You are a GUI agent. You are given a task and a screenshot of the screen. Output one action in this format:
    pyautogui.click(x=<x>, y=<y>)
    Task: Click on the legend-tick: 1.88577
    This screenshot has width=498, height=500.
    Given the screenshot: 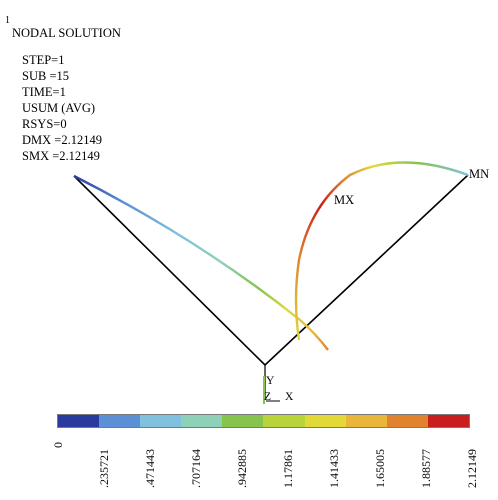 What is the action you would take?
    pyautogui.click(x=426, y=468)
    